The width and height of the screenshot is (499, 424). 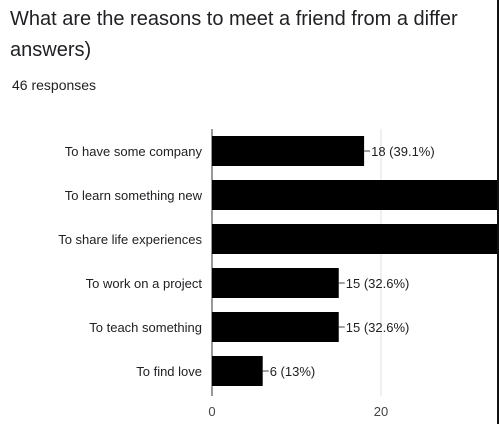 I want to click on category-label: To find love, so click(x=169, y=371).